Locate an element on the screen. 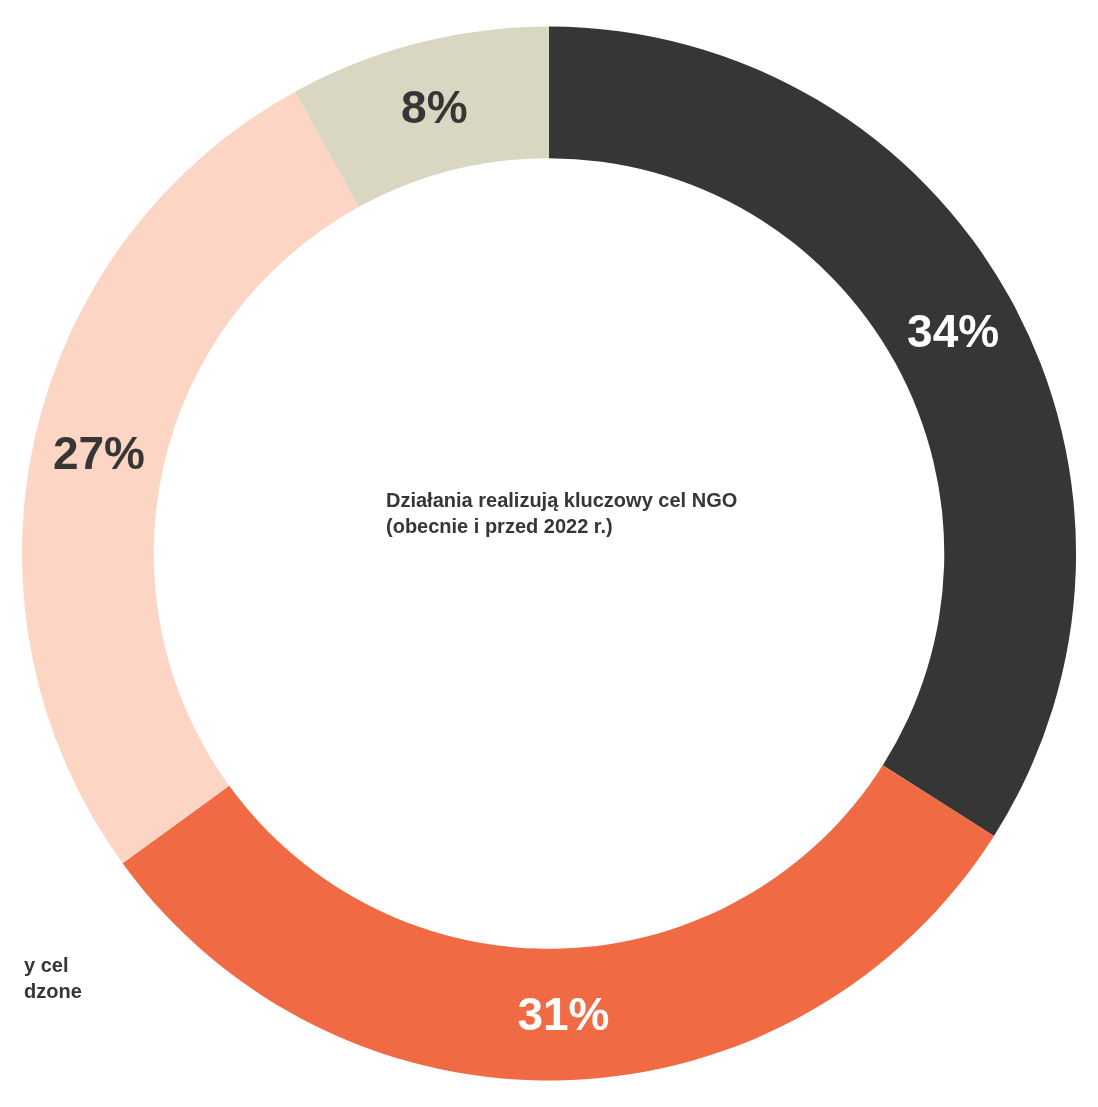  donut-slice is located at coordinates (422, 117).